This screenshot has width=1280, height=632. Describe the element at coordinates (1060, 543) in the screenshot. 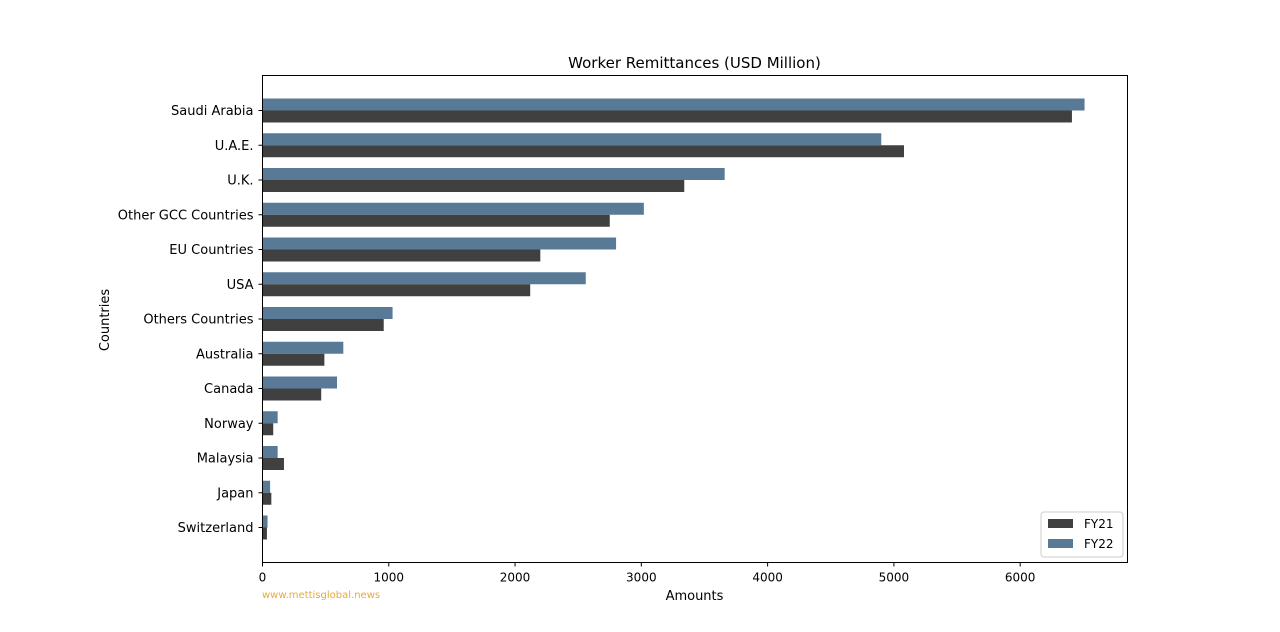

I see `legend-swatch-fy22` at that location.